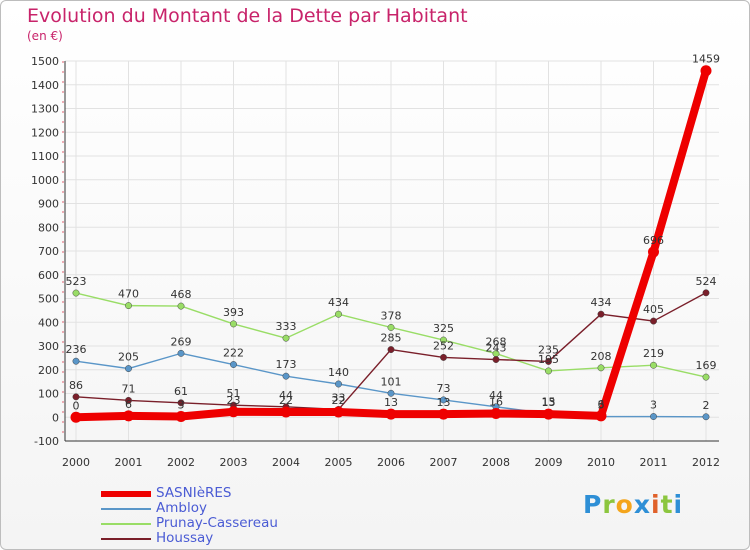  Describe the element at coordinates (234, 462) in the screenshot. I see `x-tick-label: 2003` at that location.